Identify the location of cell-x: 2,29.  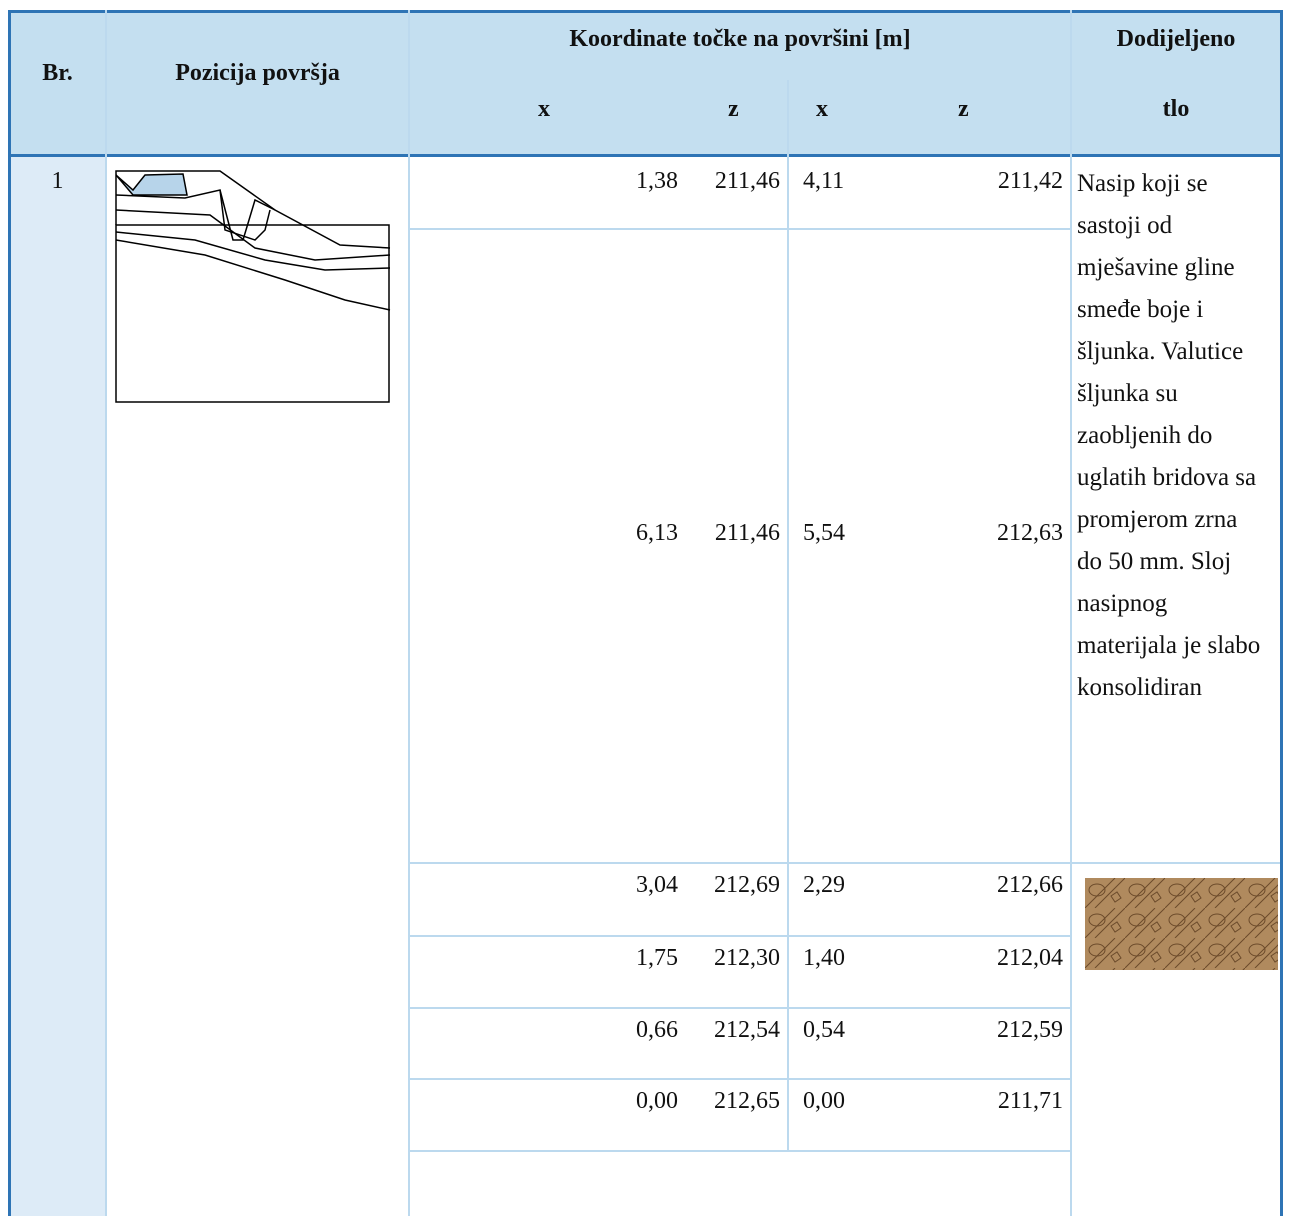
(824, 885).